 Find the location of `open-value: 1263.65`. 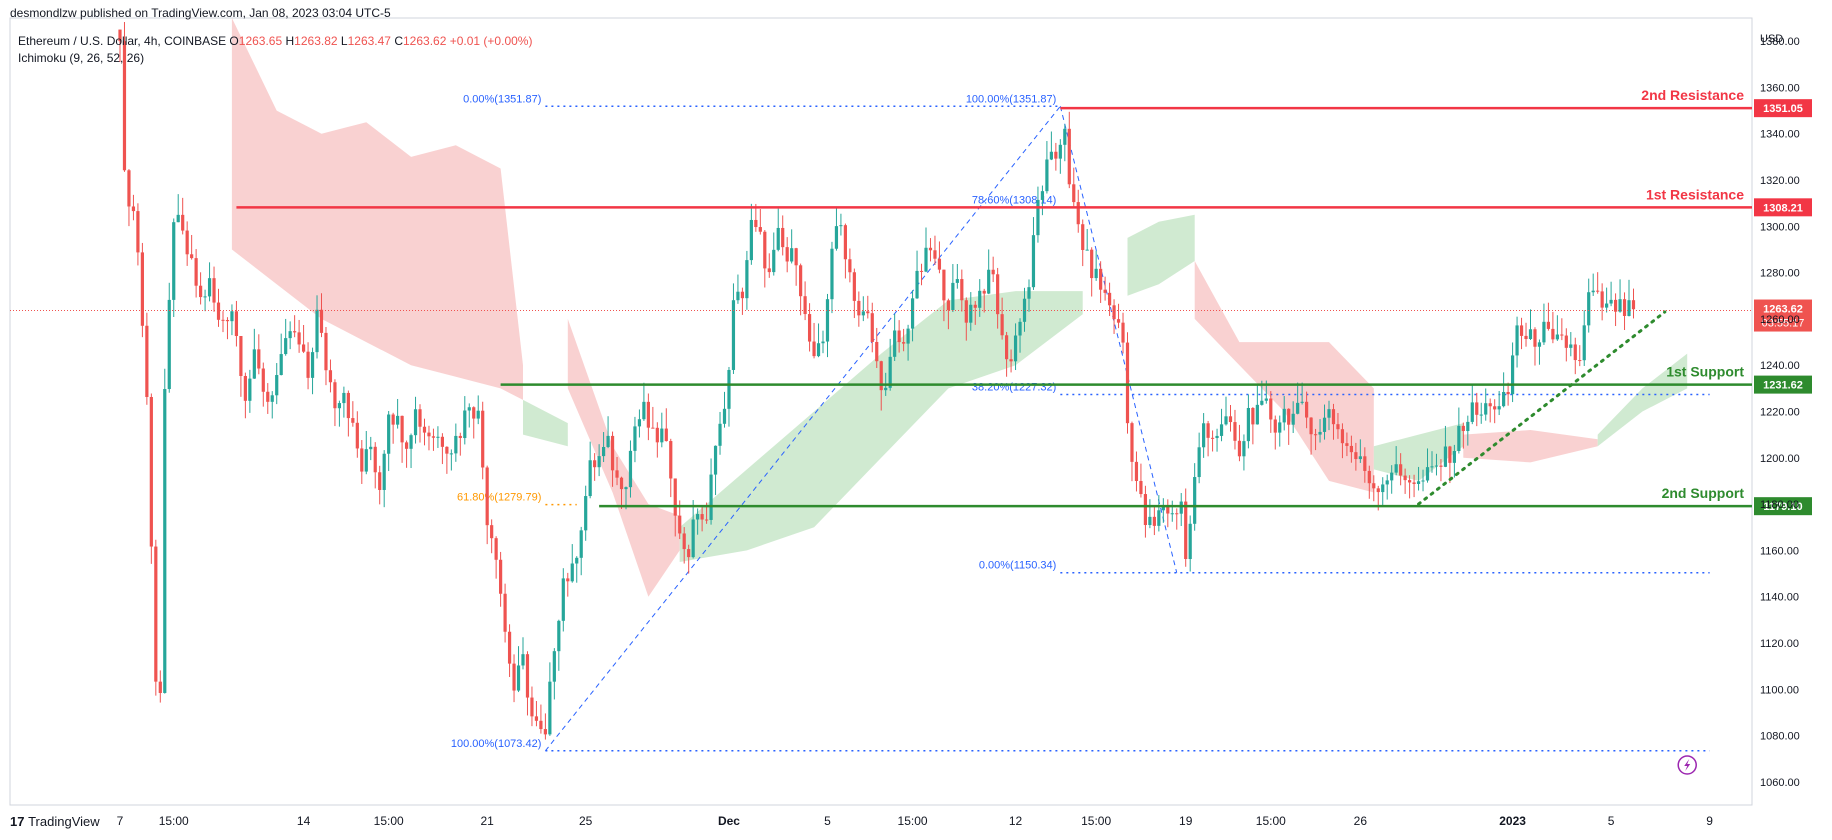

open-value: 1263.65 is located at coordinates (260, 41).